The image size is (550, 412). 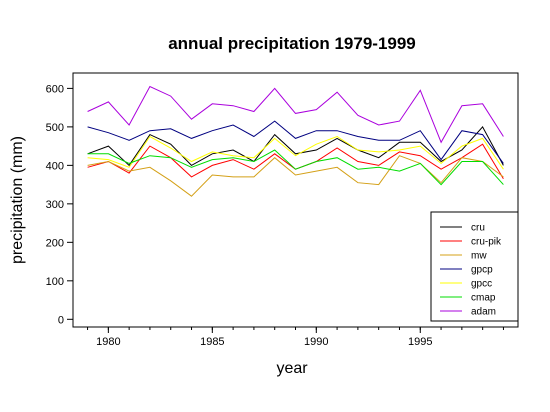 I want to click on legend-label-adam: adam, so click(x=483, y=312).